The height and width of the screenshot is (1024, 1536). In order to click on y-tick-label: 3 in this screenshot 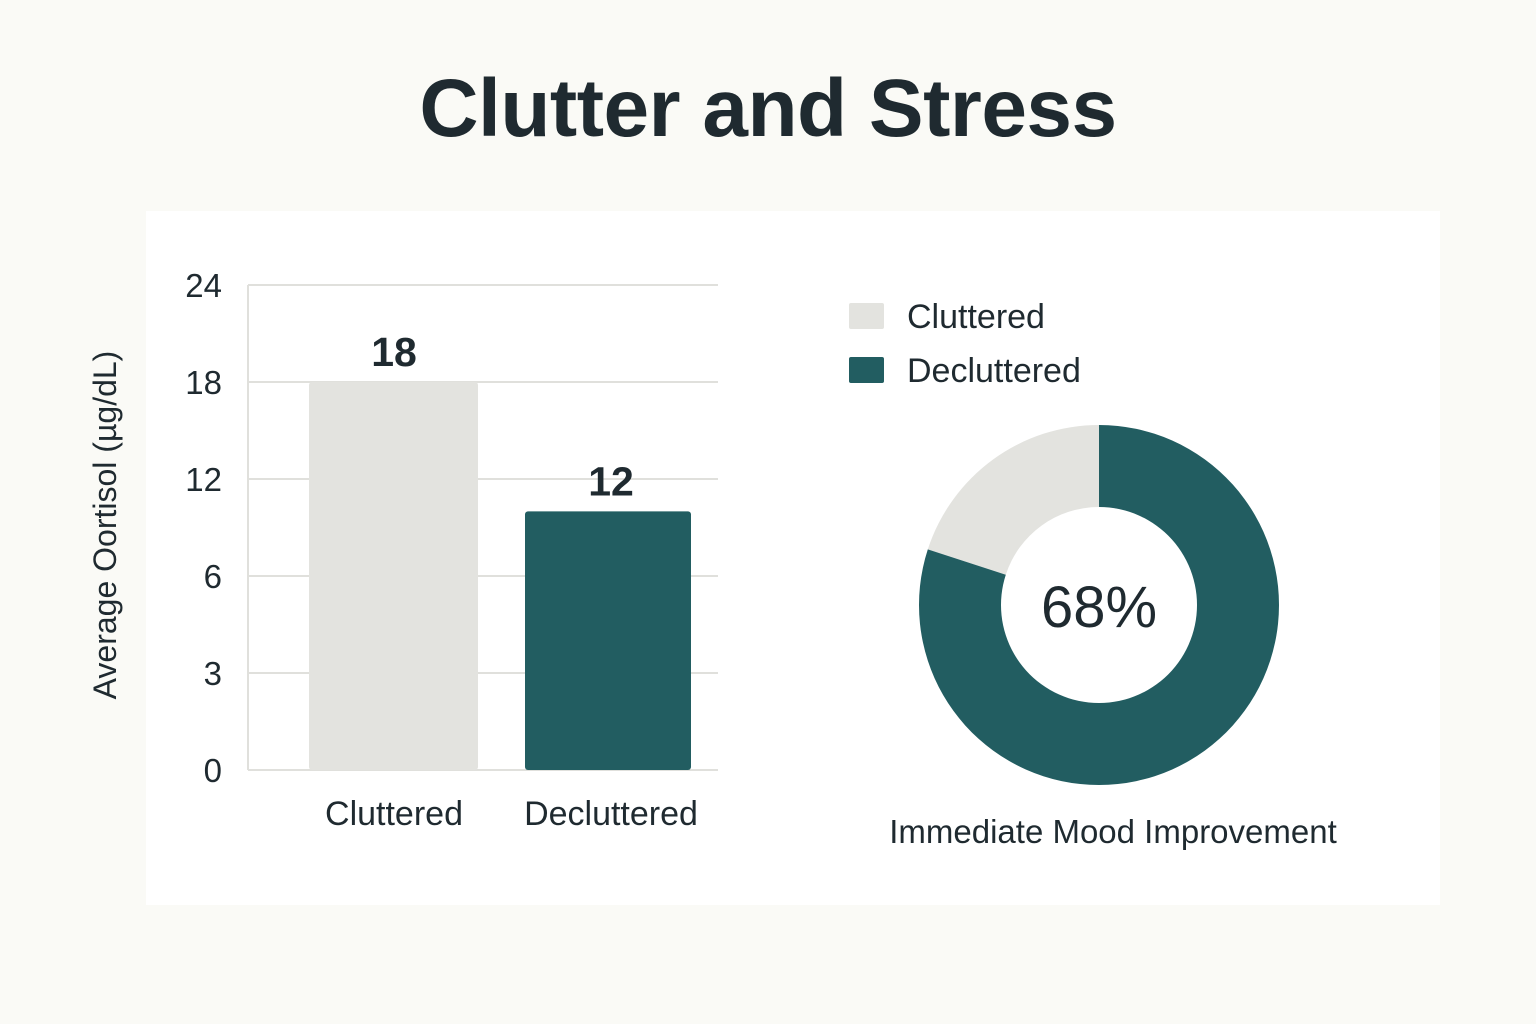, I will do `click(213, 673)`.